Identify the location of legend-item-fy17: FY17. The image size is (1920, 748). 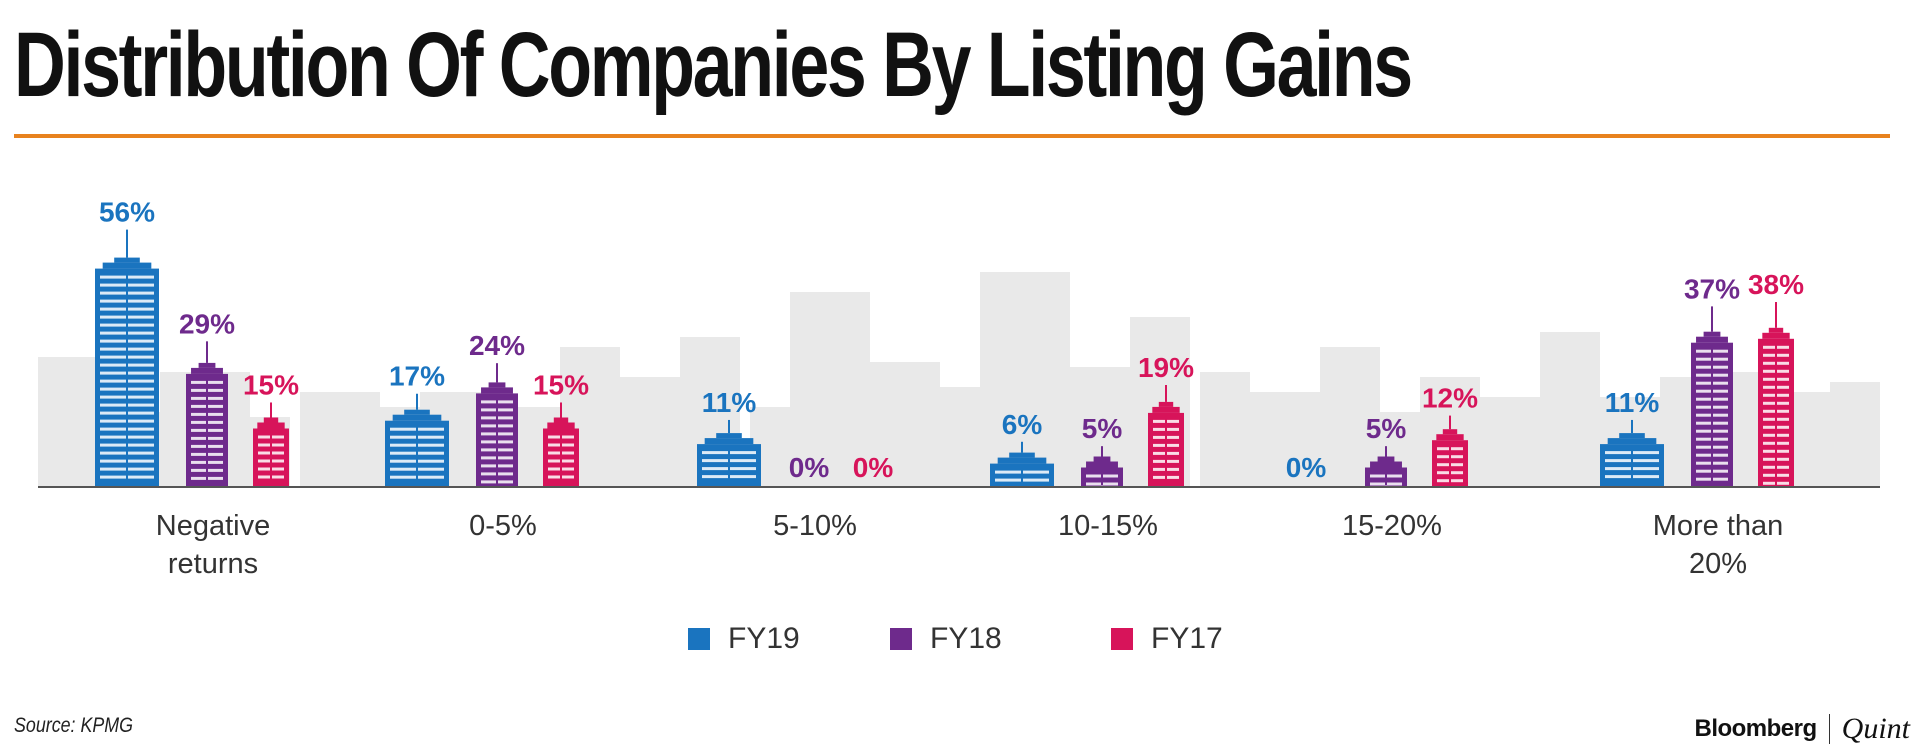
(1167, 639).